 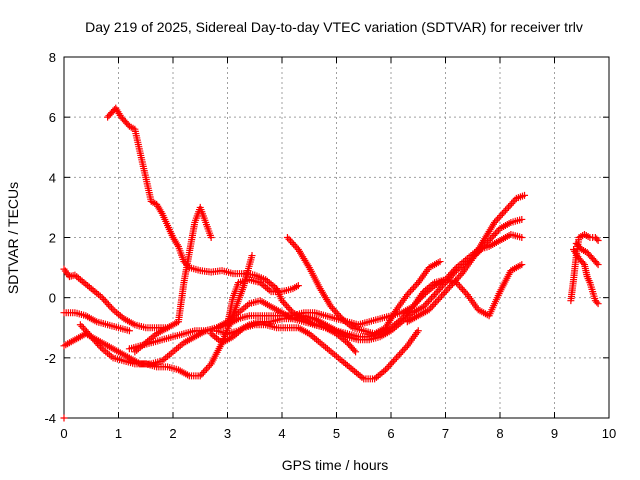 What do you see at coordinates (173, 279) in the screenshot?
I see `series-sat-f` at bounding box center [173, 279].